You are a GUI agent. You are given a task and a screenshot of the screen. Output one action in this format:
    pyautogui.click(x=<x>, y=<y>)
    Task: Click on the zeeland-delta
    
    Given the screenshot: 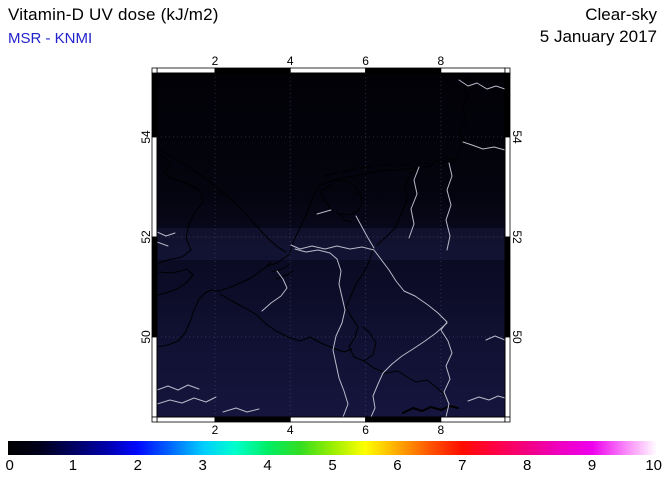 What is the action you would take?
    pyautogui.click(x=280, y=266)
    